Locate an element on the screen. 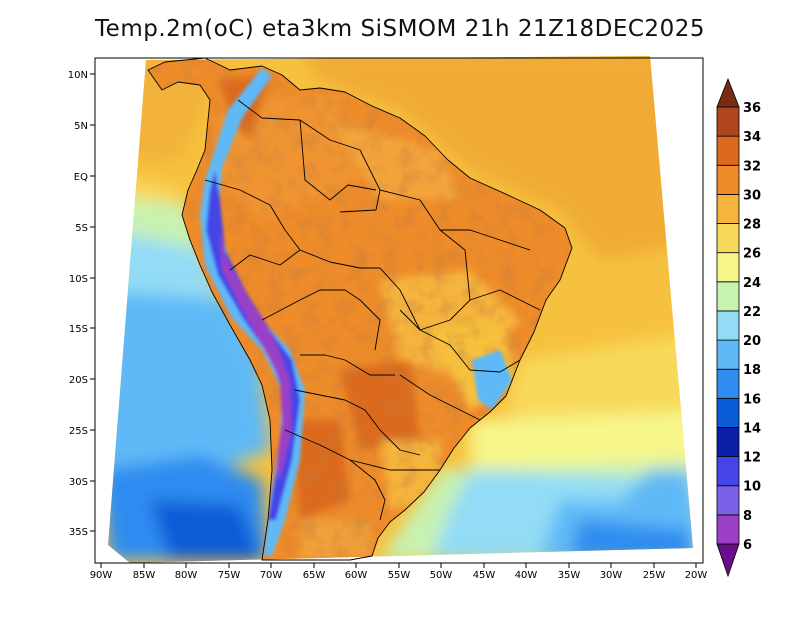 Image resolution: width=800 pixels, height=618 pixels. lon-tick-label: 35W is located at coordinates (569, 575).